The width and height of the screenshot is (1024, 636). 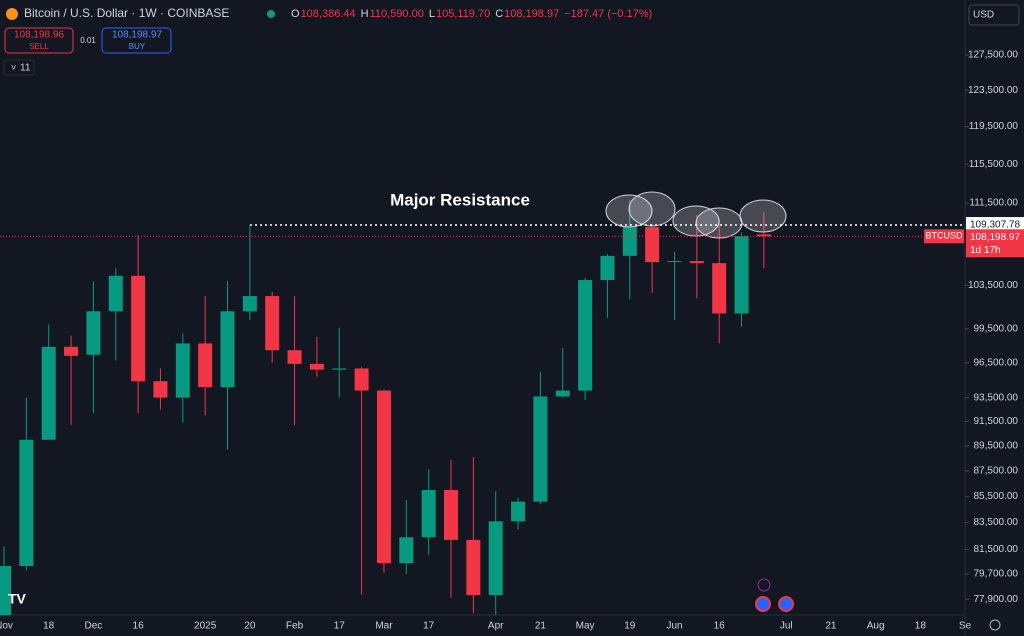 I want to click on x-tick-label: Se, so click(x=965, y=626).